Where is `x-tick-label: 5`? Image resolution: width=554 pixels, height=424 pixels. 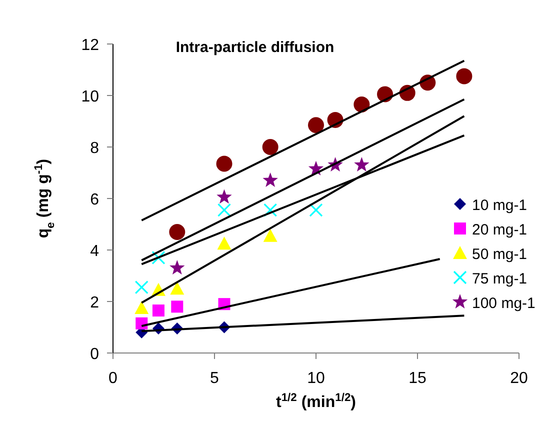
x-tick-label: 5 is located at coordinates (215, 378).